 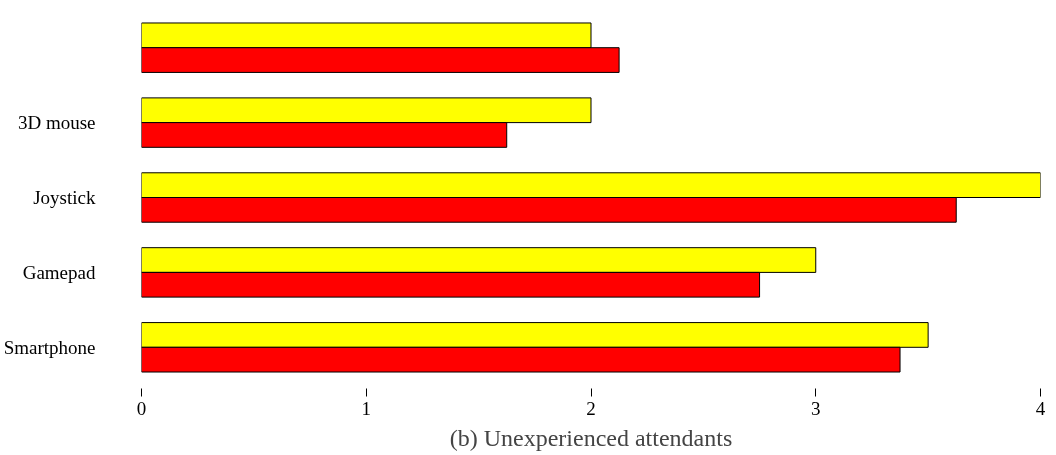 What do you see at coordinates (141, 408) in the screenshot?
I see `x-tick-label: 0` at bounding box center [141, 408].